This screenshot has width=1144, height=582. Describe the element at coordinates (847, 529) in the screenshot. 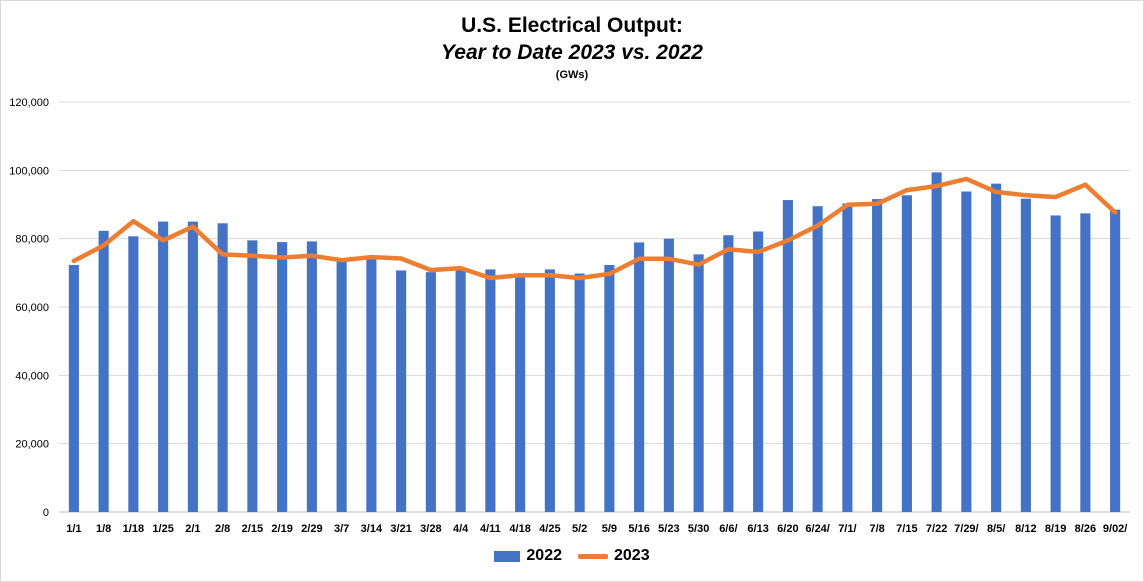

I see `x-tick-label: 7/1/` at that location.